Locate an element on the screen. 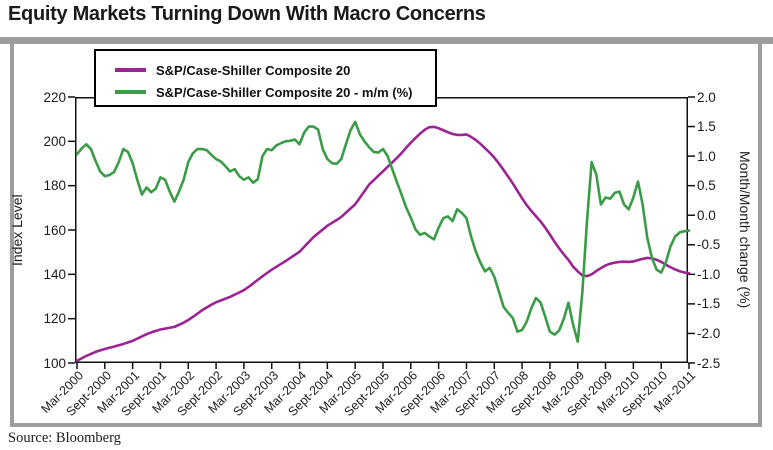 This screenshot has height=450, width=773. source-note: Source: Bloomberg is located at coordinates (64, 438).